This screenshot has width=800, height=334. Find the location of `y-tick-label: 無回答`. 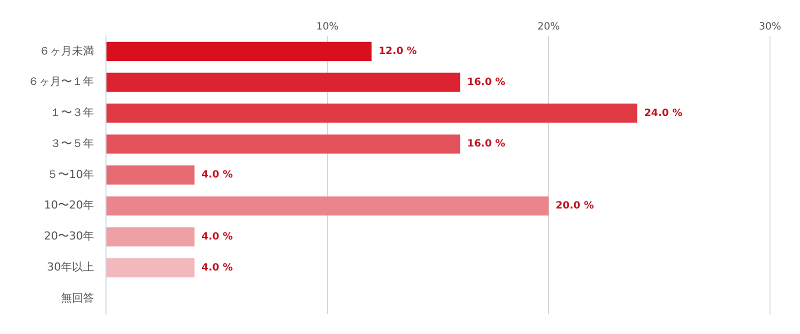

y-tick-label: 無回答 is located at coordinates (77, 297).